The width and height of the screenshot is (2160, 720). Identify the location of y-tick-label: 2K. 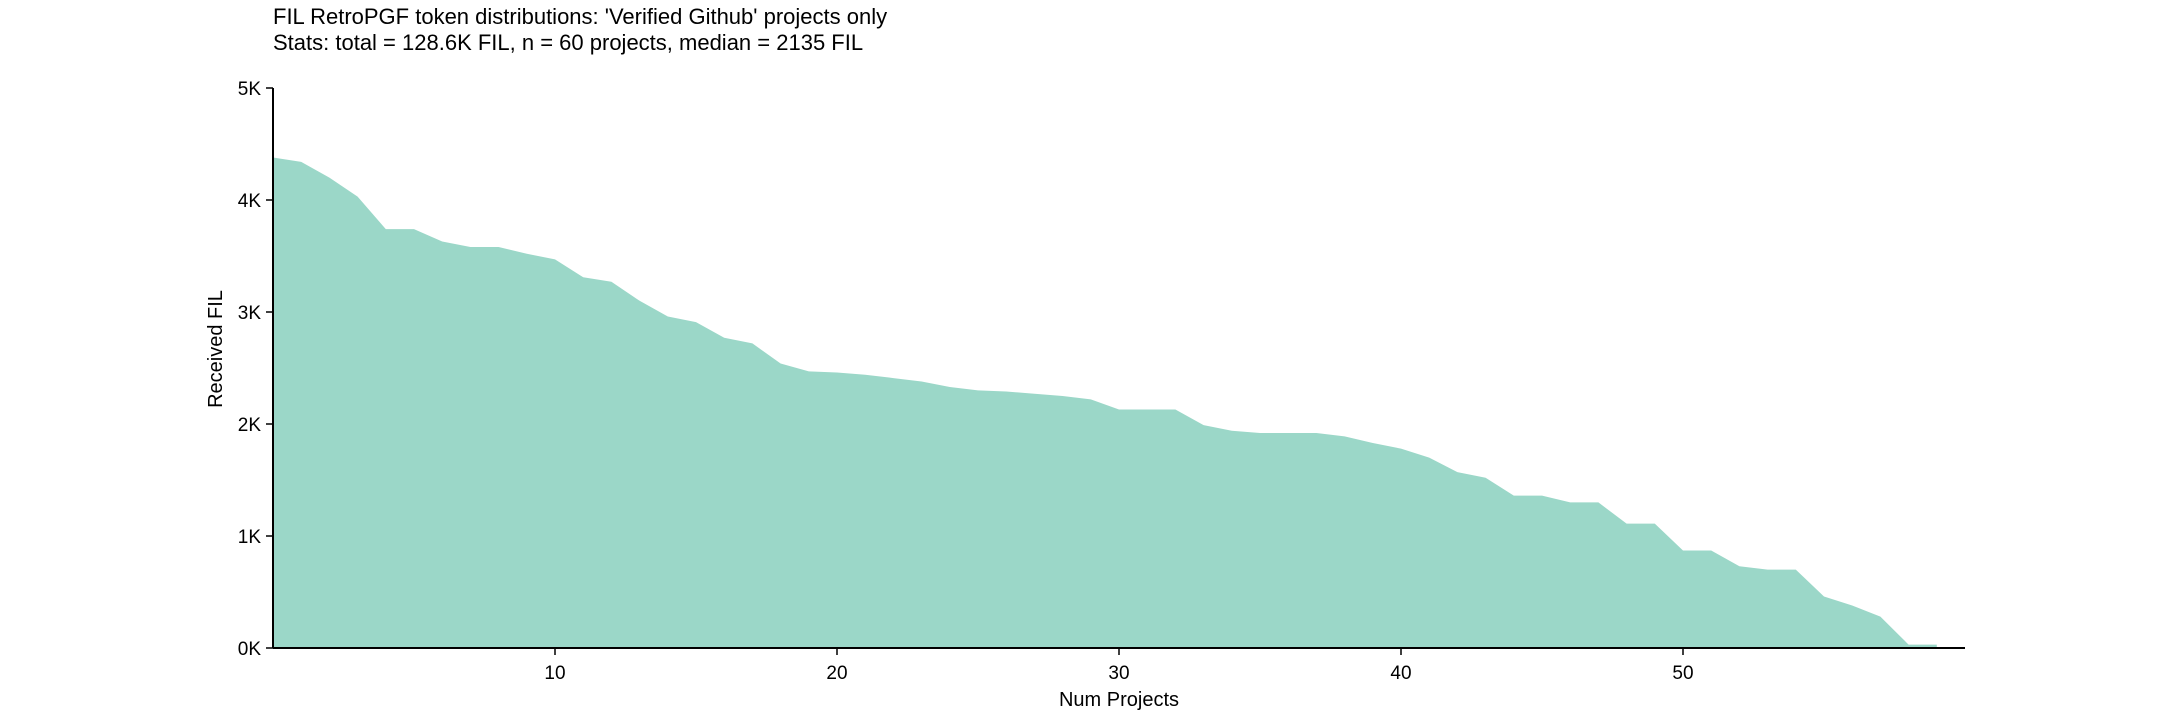
(250, 425).